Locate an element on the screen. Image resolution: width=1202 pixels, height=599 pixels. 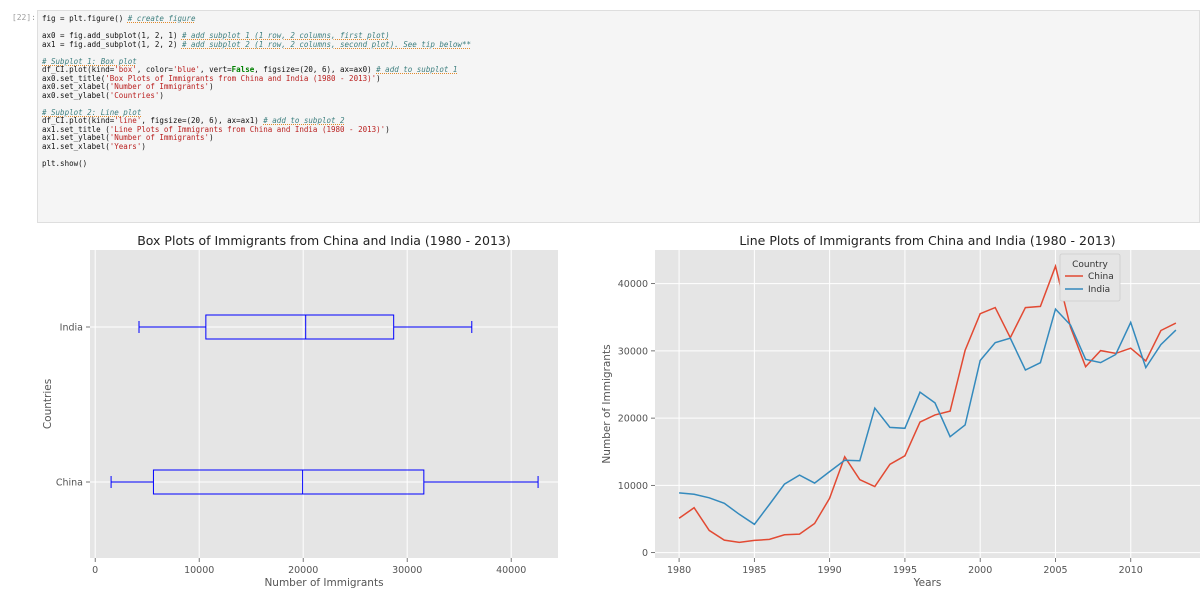
code-token: , vert= is located at coordinates (216, 69).